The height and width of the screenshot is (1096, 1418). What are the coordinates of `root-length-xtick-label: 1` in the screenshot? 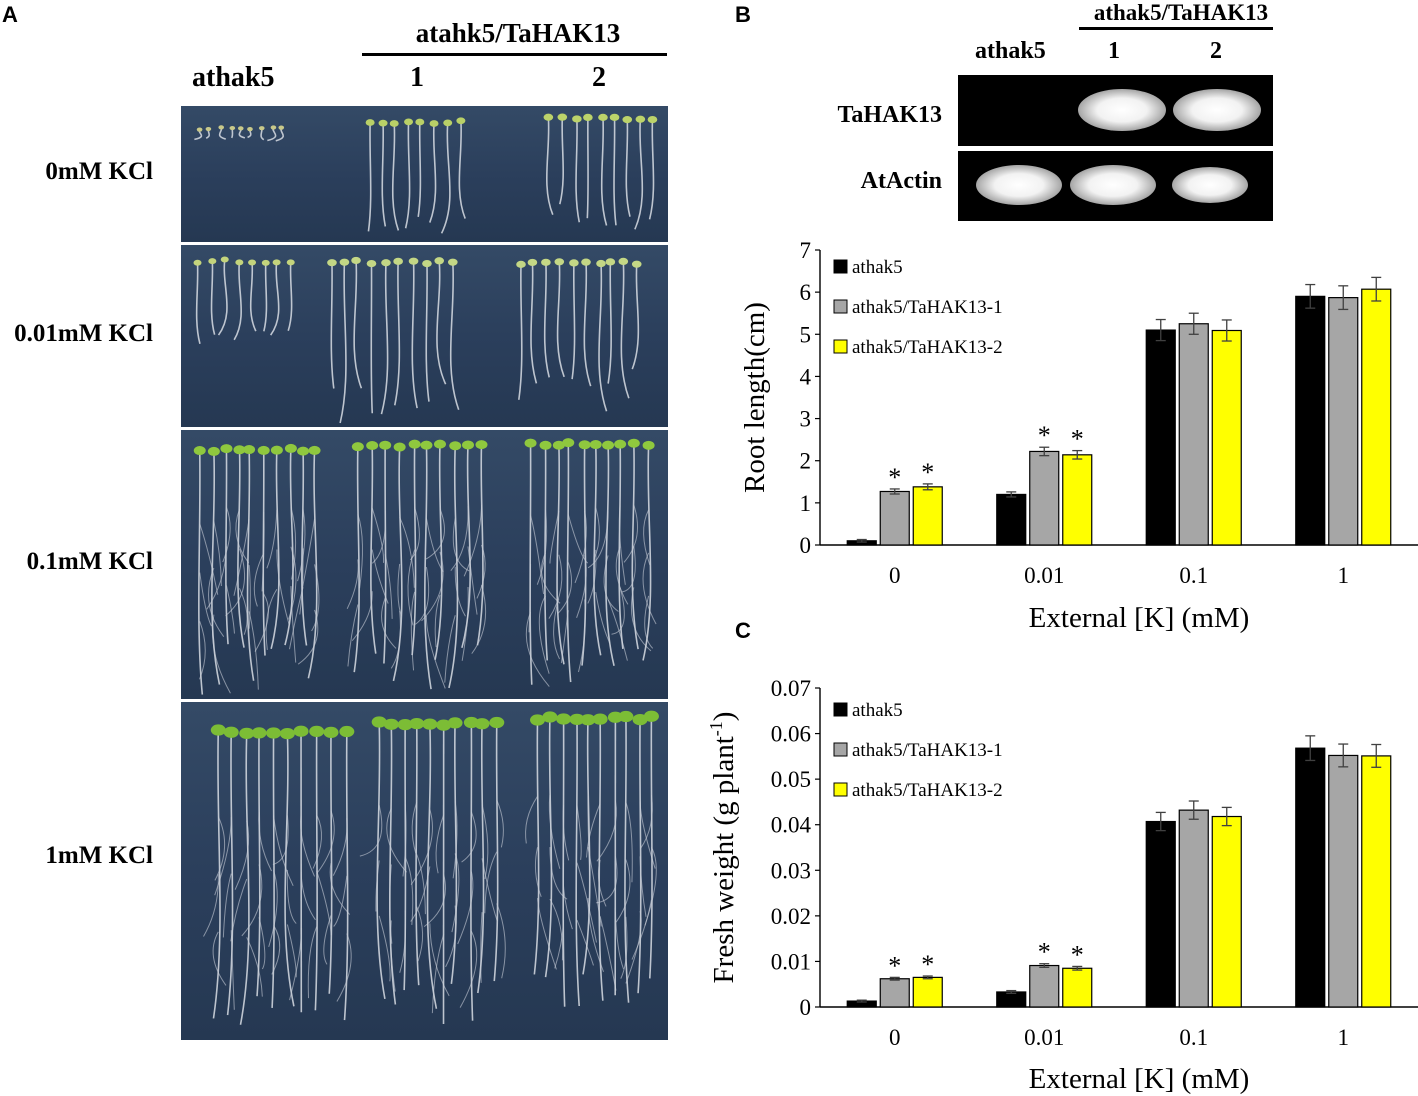 It's located at (1344, 575).